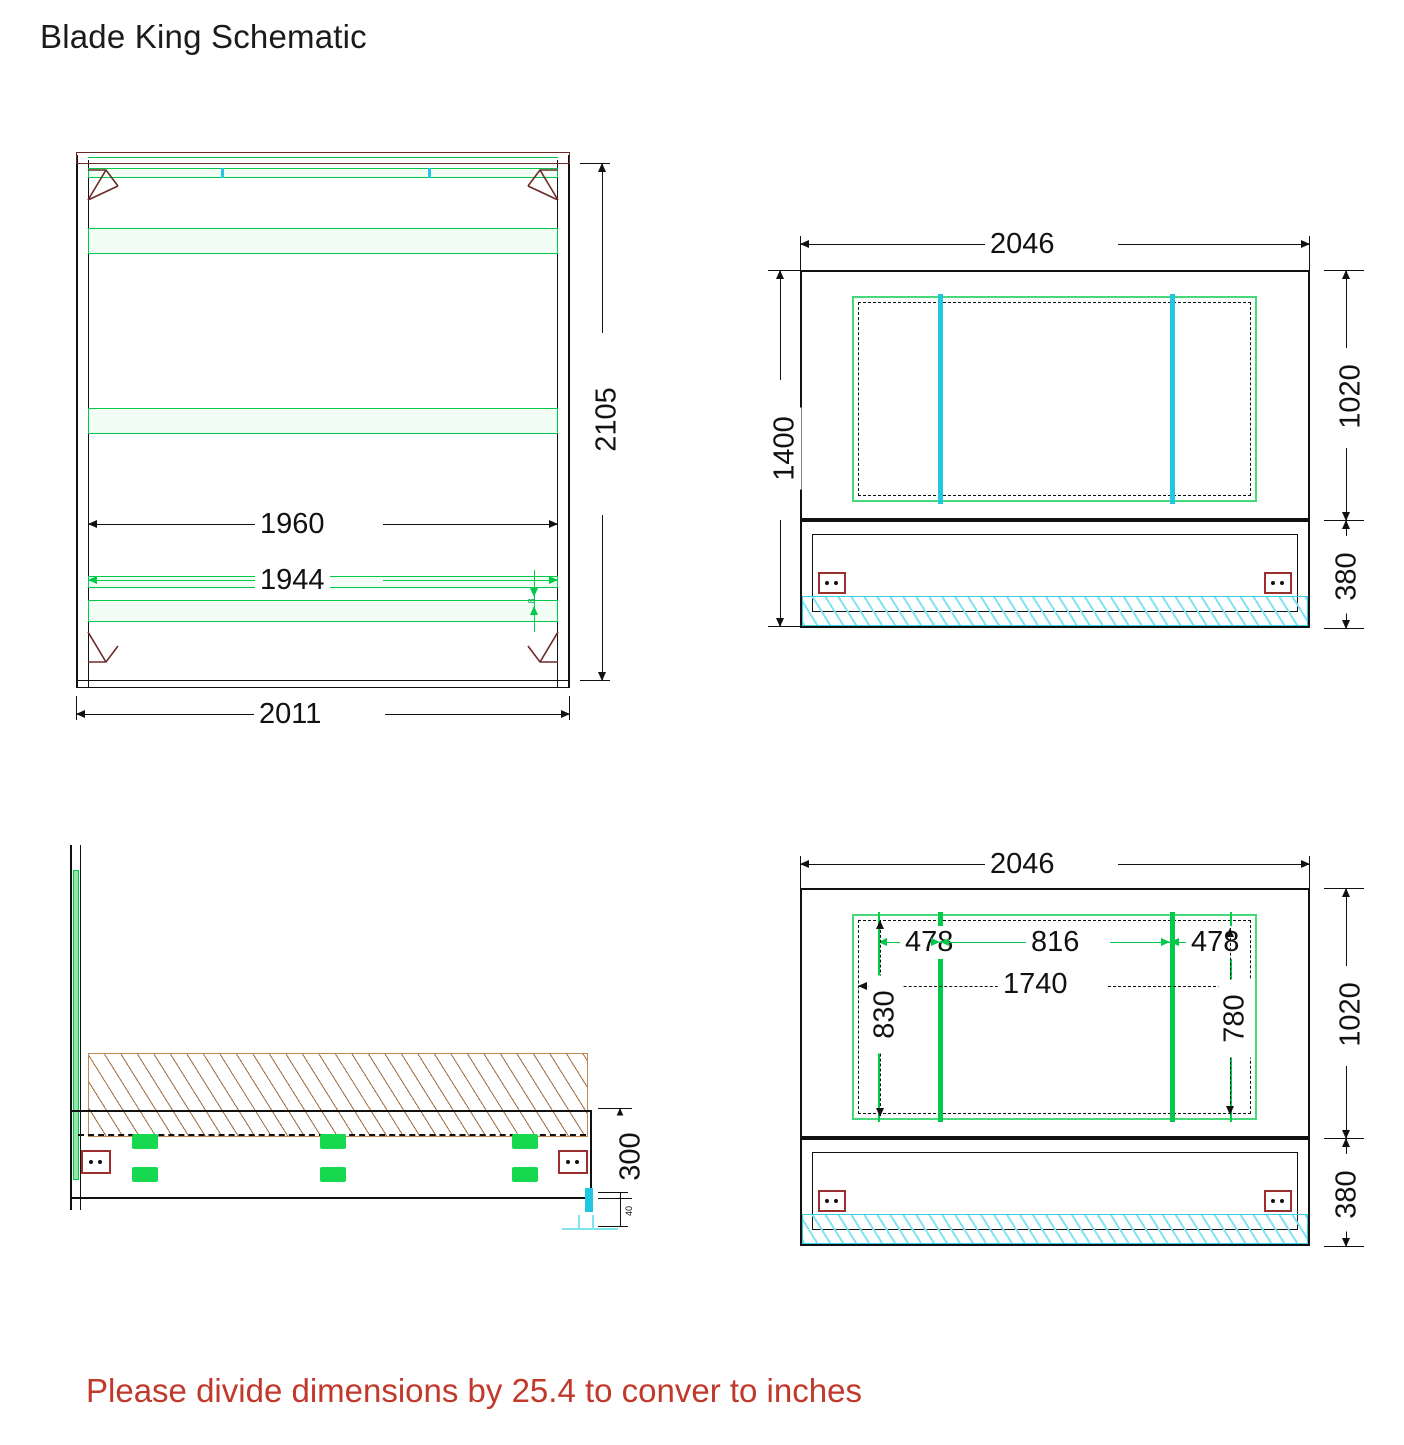  I want to click on plan-head-rail-green-line, so click(323, 157).